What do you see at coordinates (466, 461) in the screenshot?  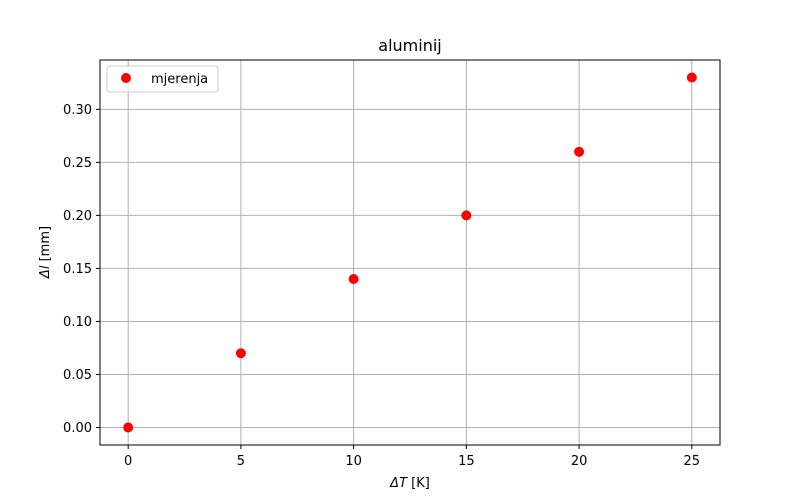 I see `x-tick-label: 15` at bounding box center [466, 461].